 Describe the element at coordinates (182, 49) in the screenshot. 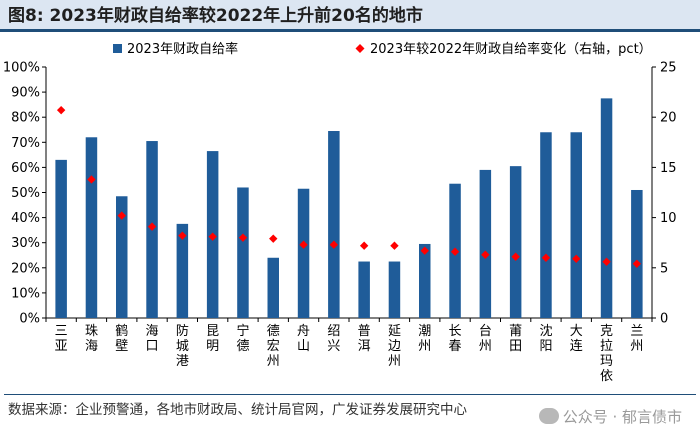

I see `legend-bar-label: 2023年财政自给率` at that location.